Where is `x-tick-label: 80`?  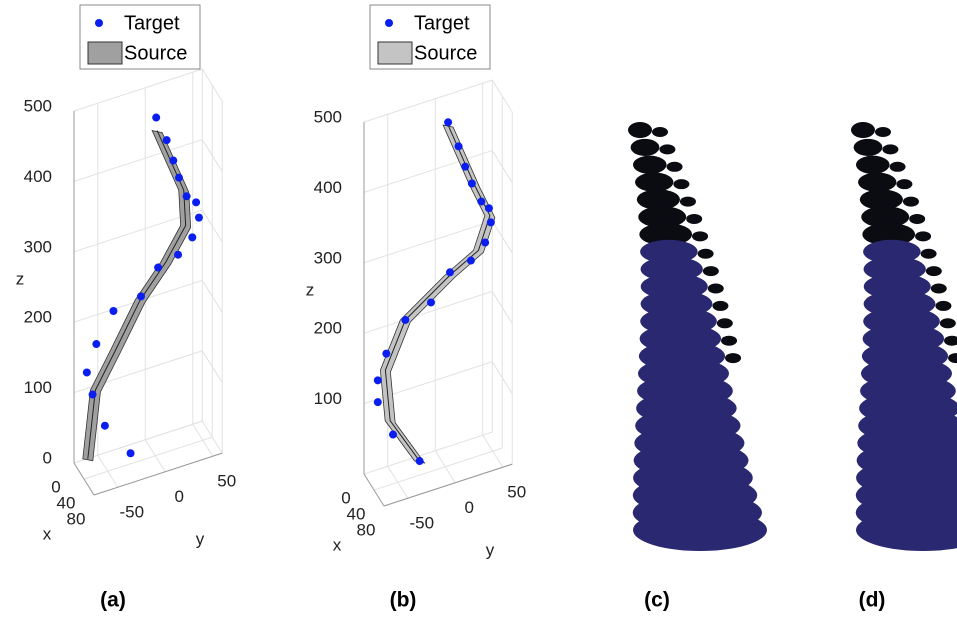
x-tick-label: 80 is located at coordinates (76, 518).